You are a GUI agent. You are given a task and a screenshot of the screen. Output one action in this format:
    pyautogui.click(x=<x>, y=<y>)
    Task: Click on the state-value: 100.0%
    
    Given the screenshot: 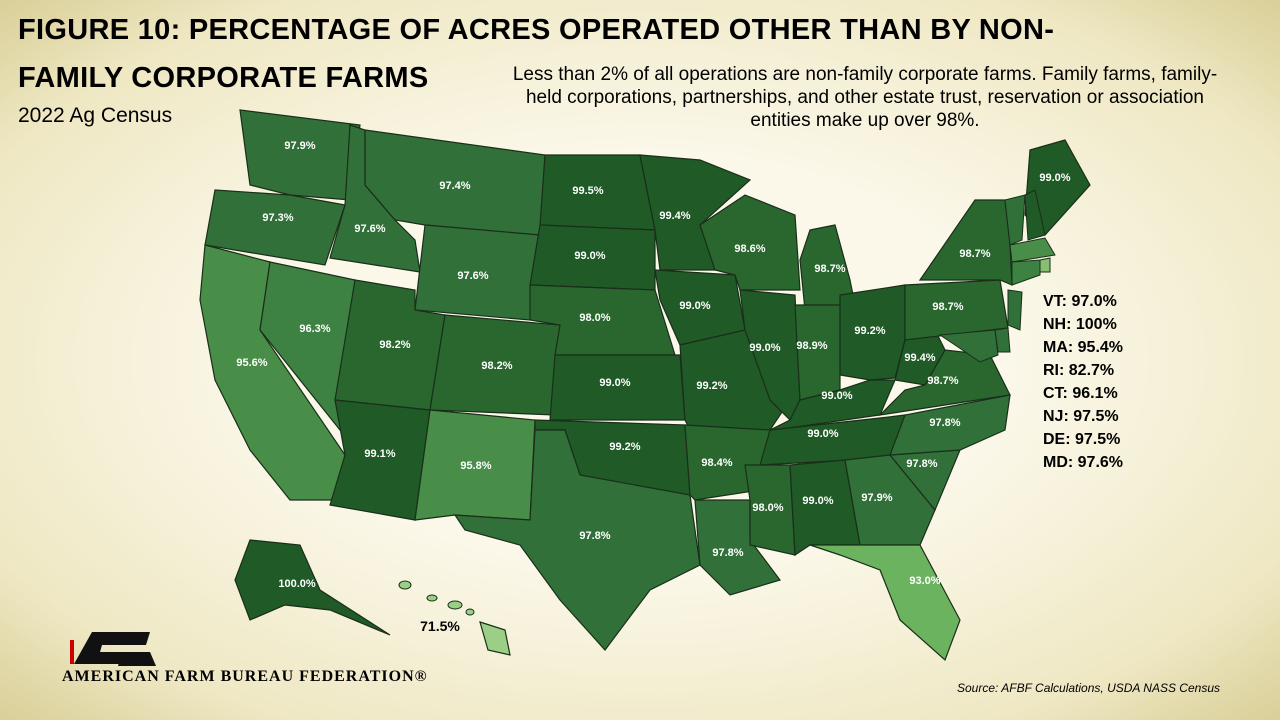 What is the action you would take?
    pyautogui.click(x=297, y=584)
    